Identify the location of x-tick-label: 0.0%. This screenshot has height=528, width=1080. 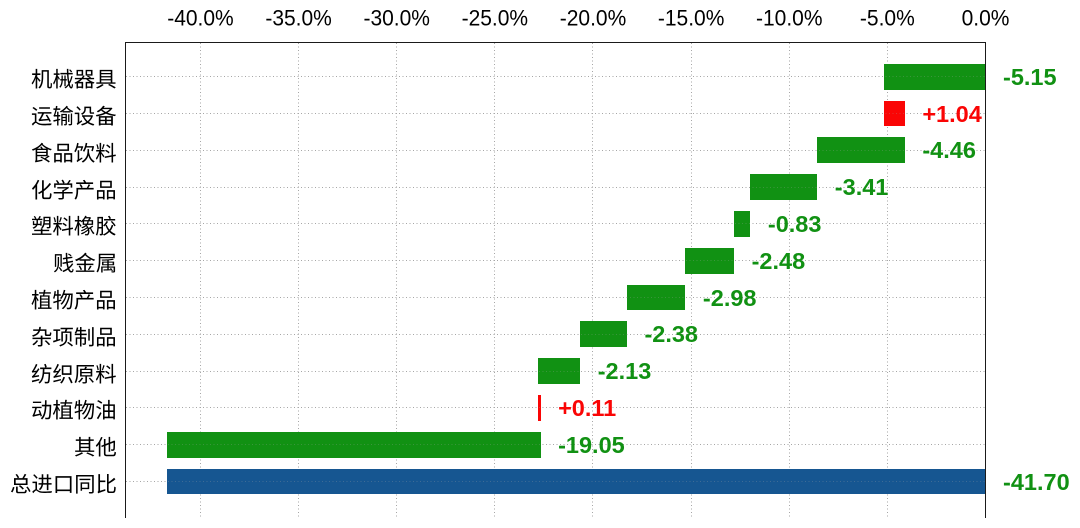
(985, 18).